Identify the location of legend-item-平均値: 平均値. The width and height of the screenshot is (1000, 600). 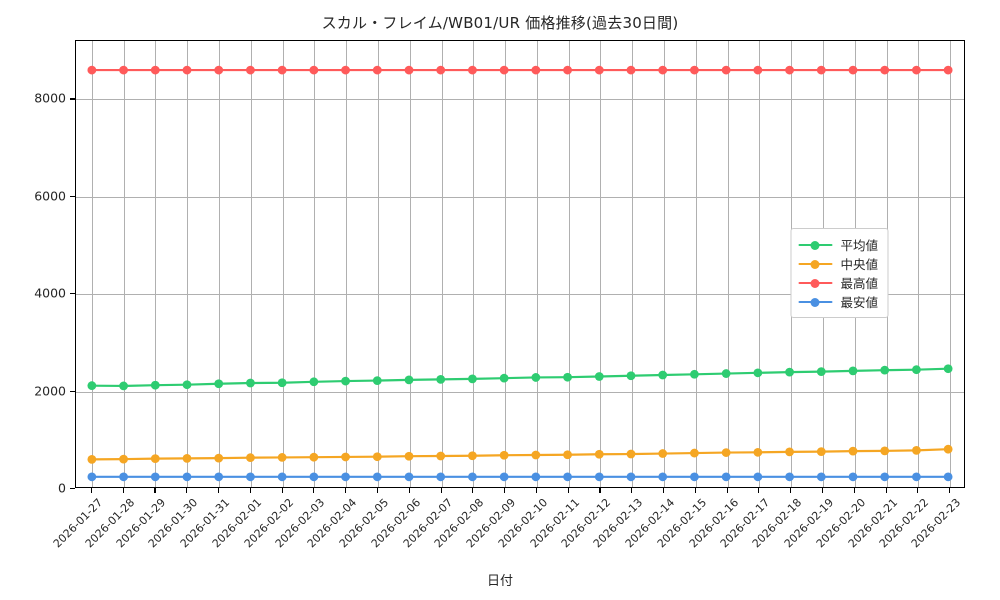
(838, 244).